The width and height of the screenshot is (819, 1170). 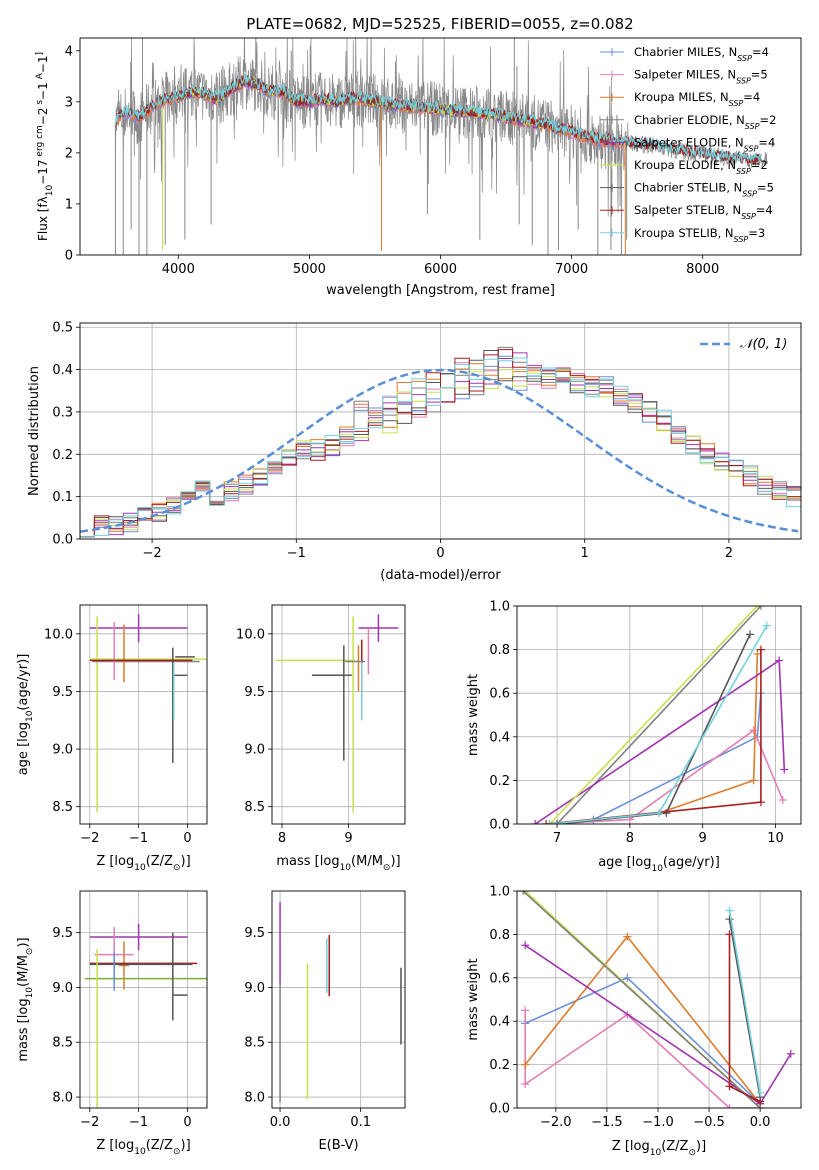 I want to click on x-tick-label: 10, so click(x=775, y=838).